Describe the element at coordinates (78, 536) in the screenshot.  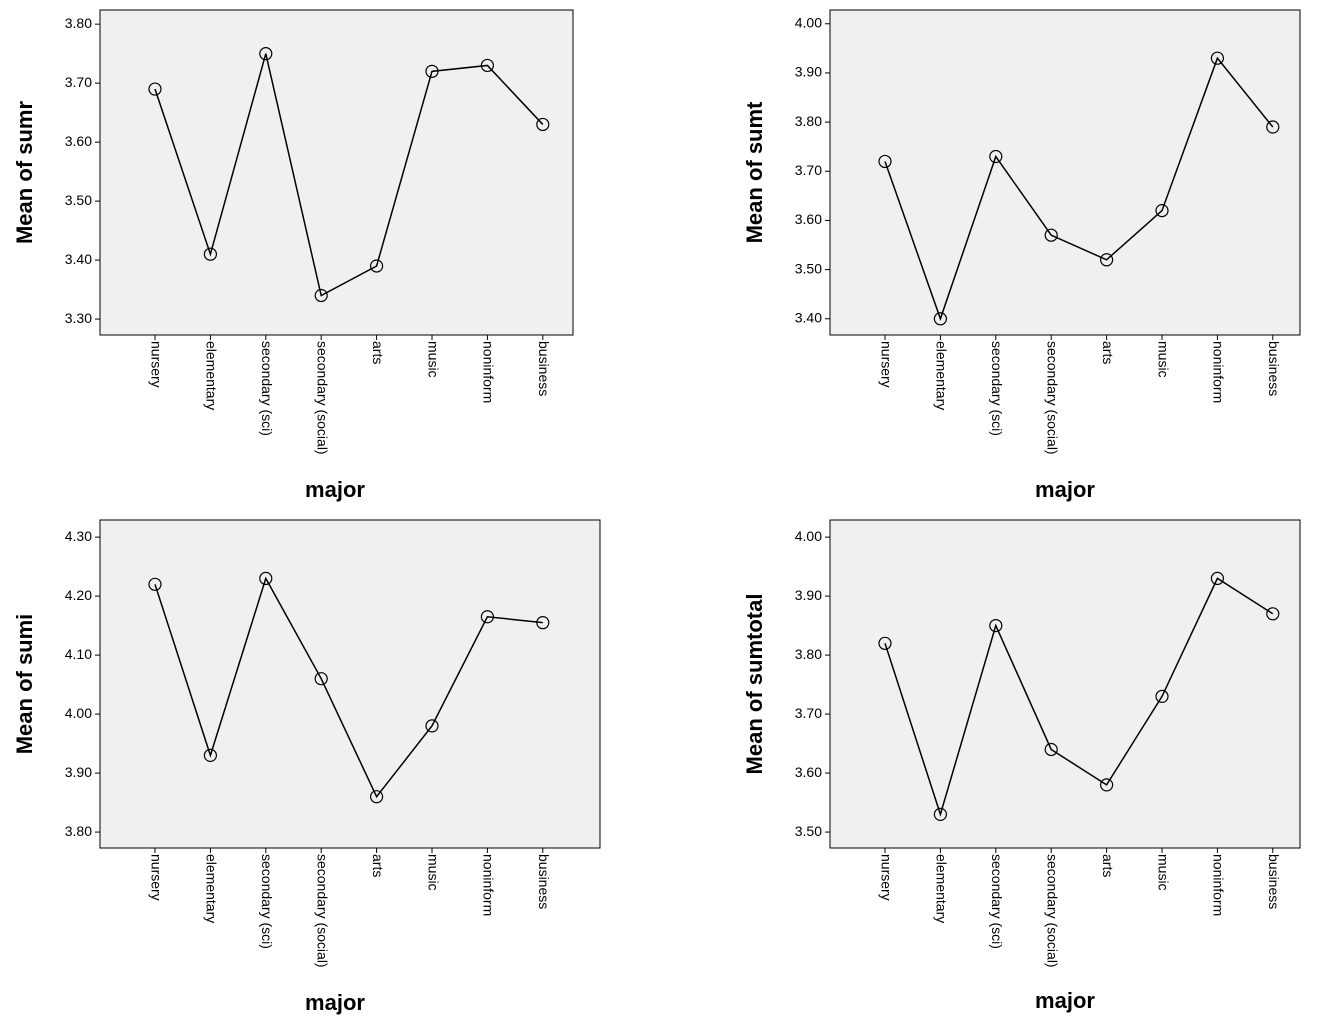
I see `y-tick-label: 4.30` at that location.